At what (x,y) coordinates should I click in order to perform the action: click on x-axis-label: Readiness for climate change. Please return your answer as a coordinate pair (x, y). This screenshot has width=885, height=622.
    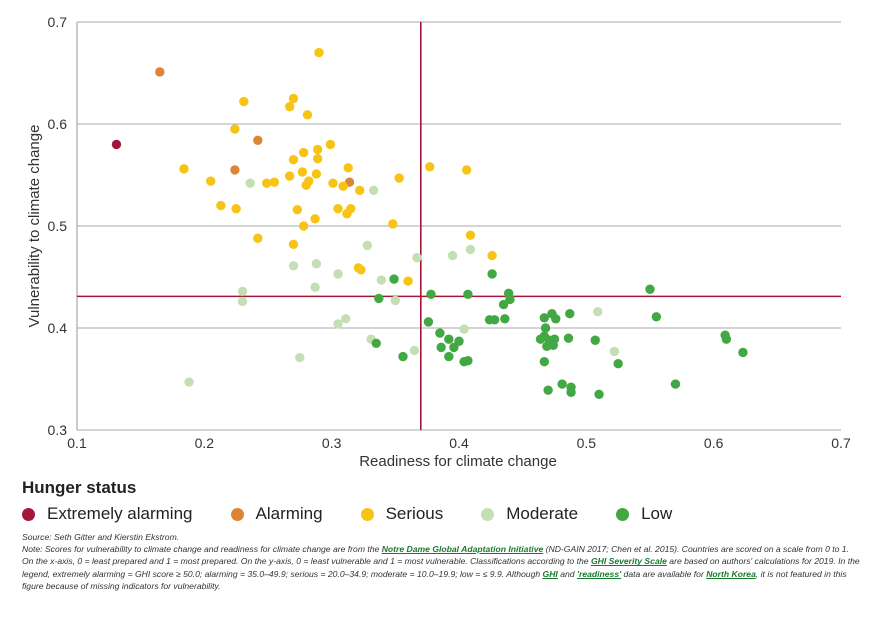
    Looking at the image, I should click on (458, 461).